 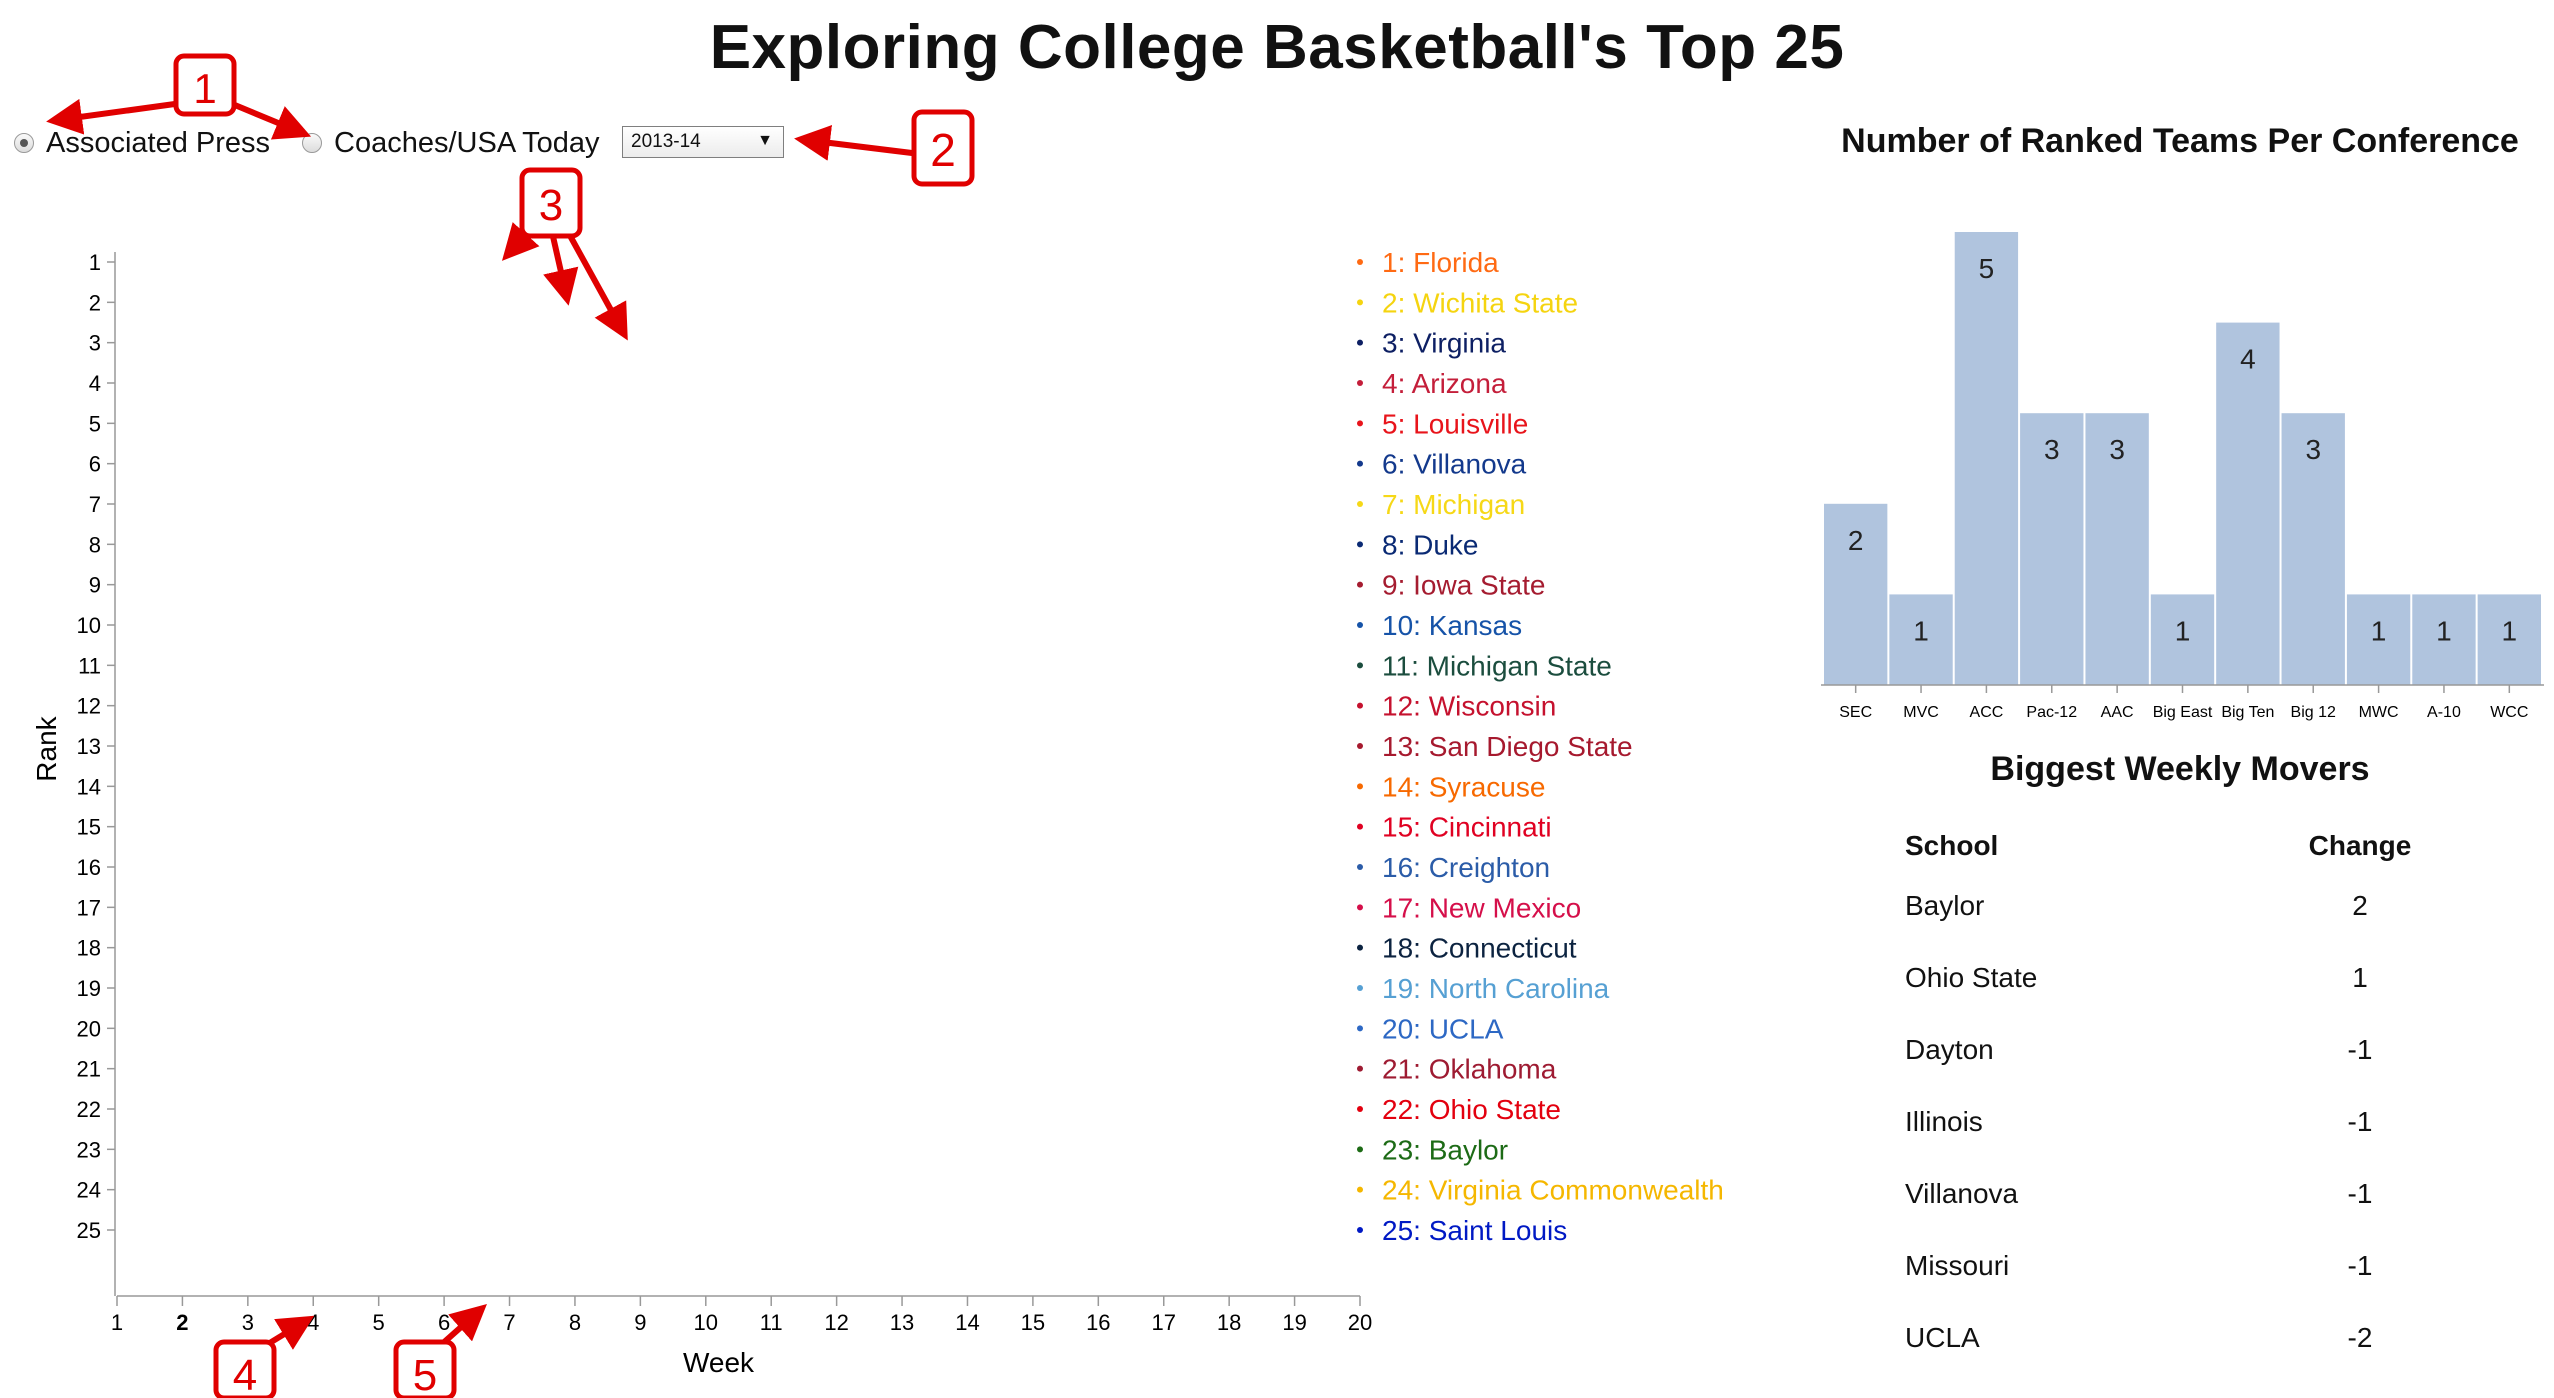 I want to click on series-label: 9: Iowa State, so click(x=1463, y=585).